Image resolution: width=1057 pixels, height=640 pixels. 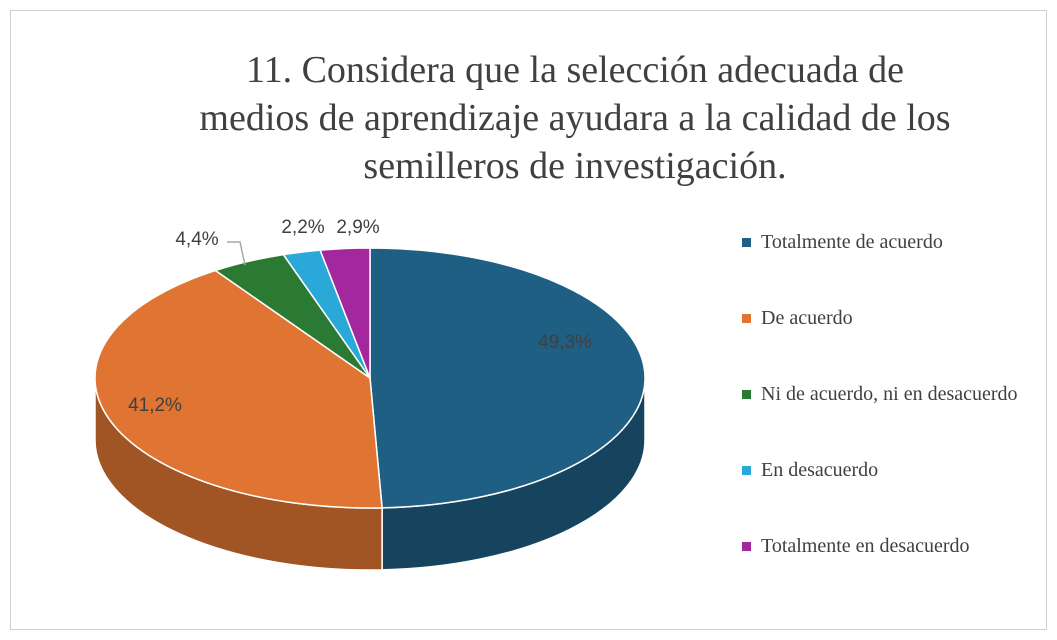 What do you see at coordinates (892, 266) in the screenshot?
I see `legend-item: Totalmente de acuerdo` at bounding box center [892, 266].